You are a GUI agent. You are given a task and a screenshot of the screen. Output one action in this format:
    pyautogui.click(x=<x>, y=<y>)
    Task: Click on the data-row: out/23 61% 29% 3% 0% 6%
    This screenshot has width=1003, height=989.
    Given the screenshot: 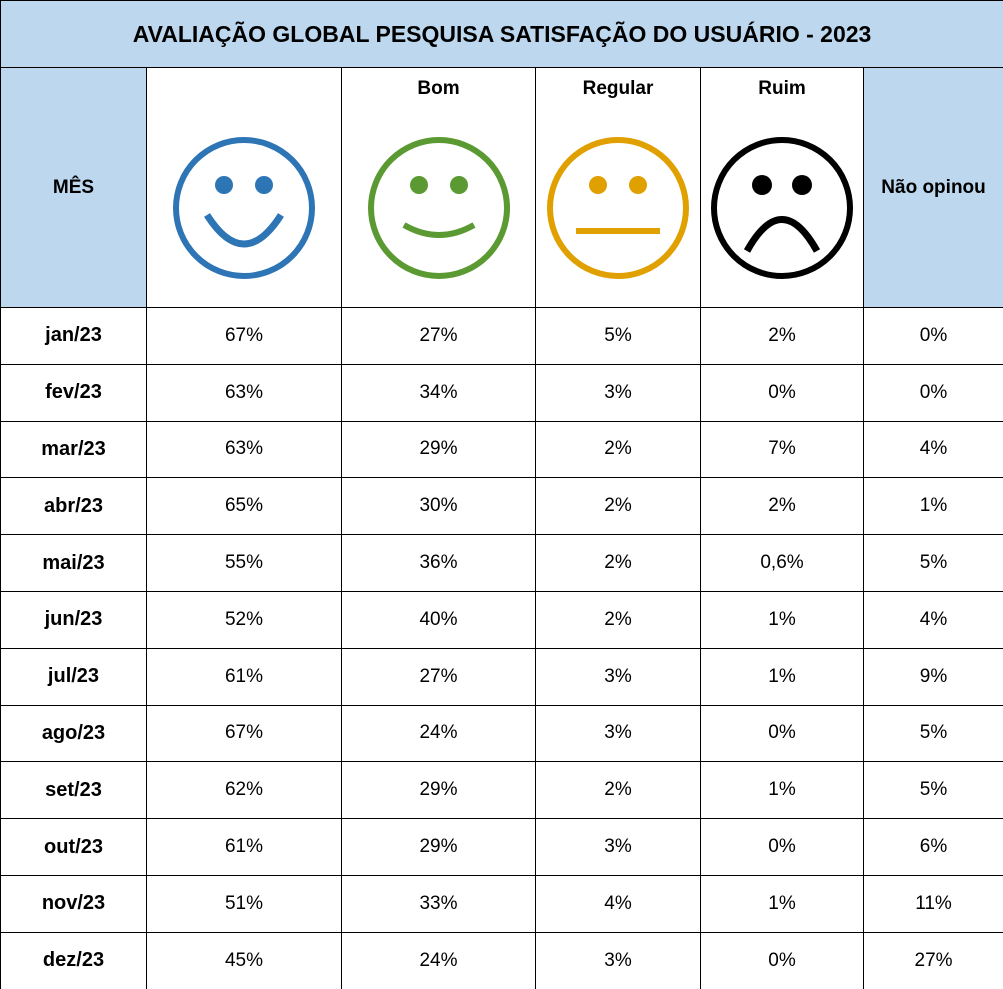 What is the action you would take?
    pyautogui.click(x=501, y=847)
    